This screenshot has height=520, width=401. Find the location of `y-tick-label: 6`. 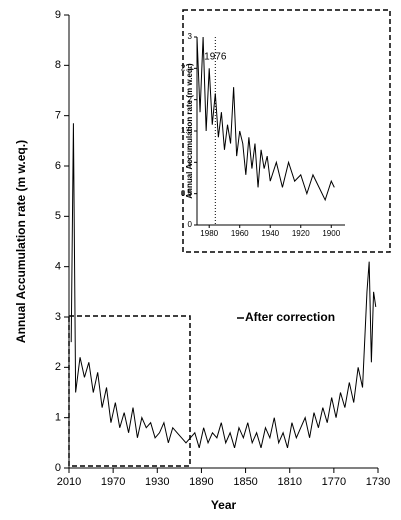

y-tick-label: 6 is located at coordinates (58, 166).